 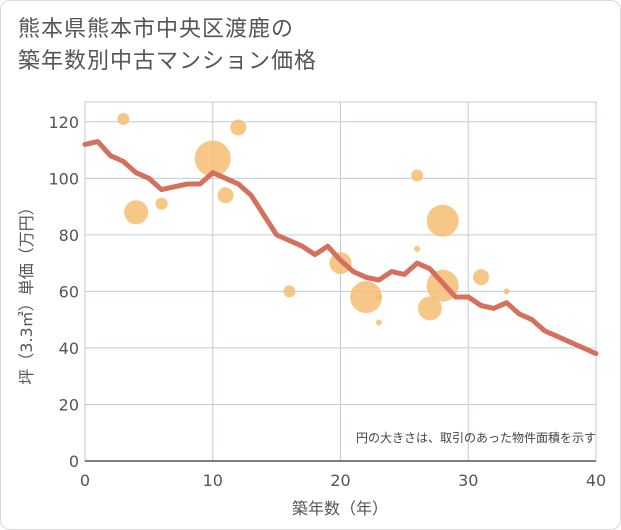 What do you see at coordinates (340, 508) in the screenshot?
I see `x-axis-title: 築年数（年）` at bounding box center [340, 508].